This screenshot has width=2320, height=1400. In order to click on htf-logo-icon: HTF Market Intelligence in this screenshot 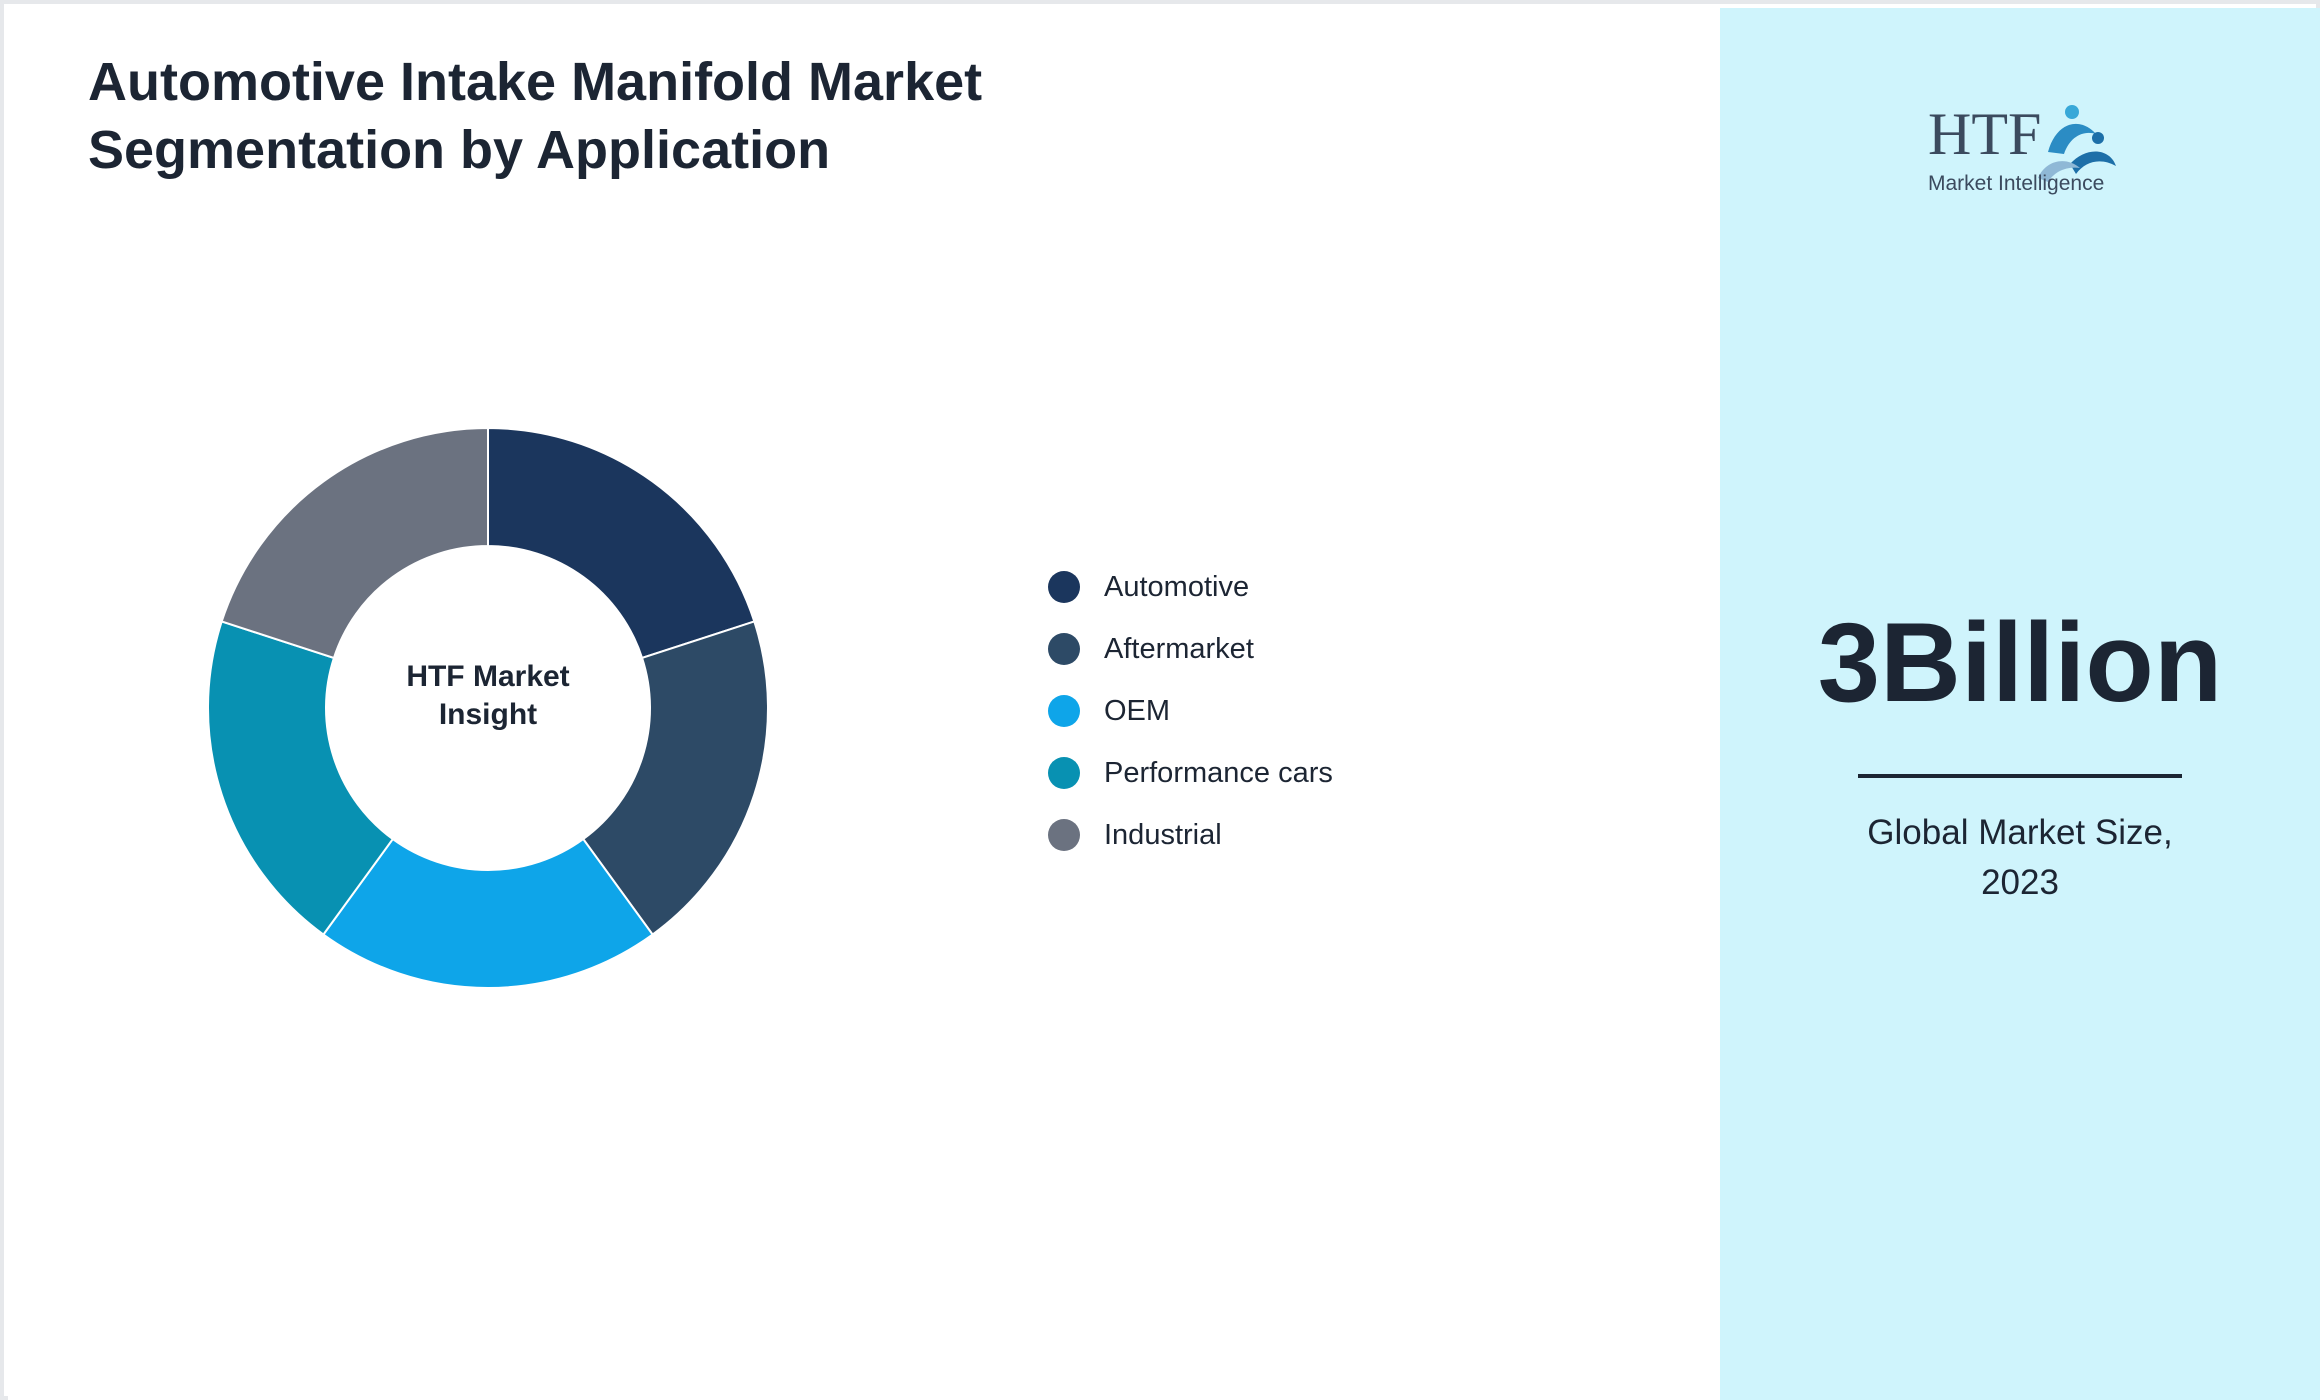, I will do `click(2022, 148)`.